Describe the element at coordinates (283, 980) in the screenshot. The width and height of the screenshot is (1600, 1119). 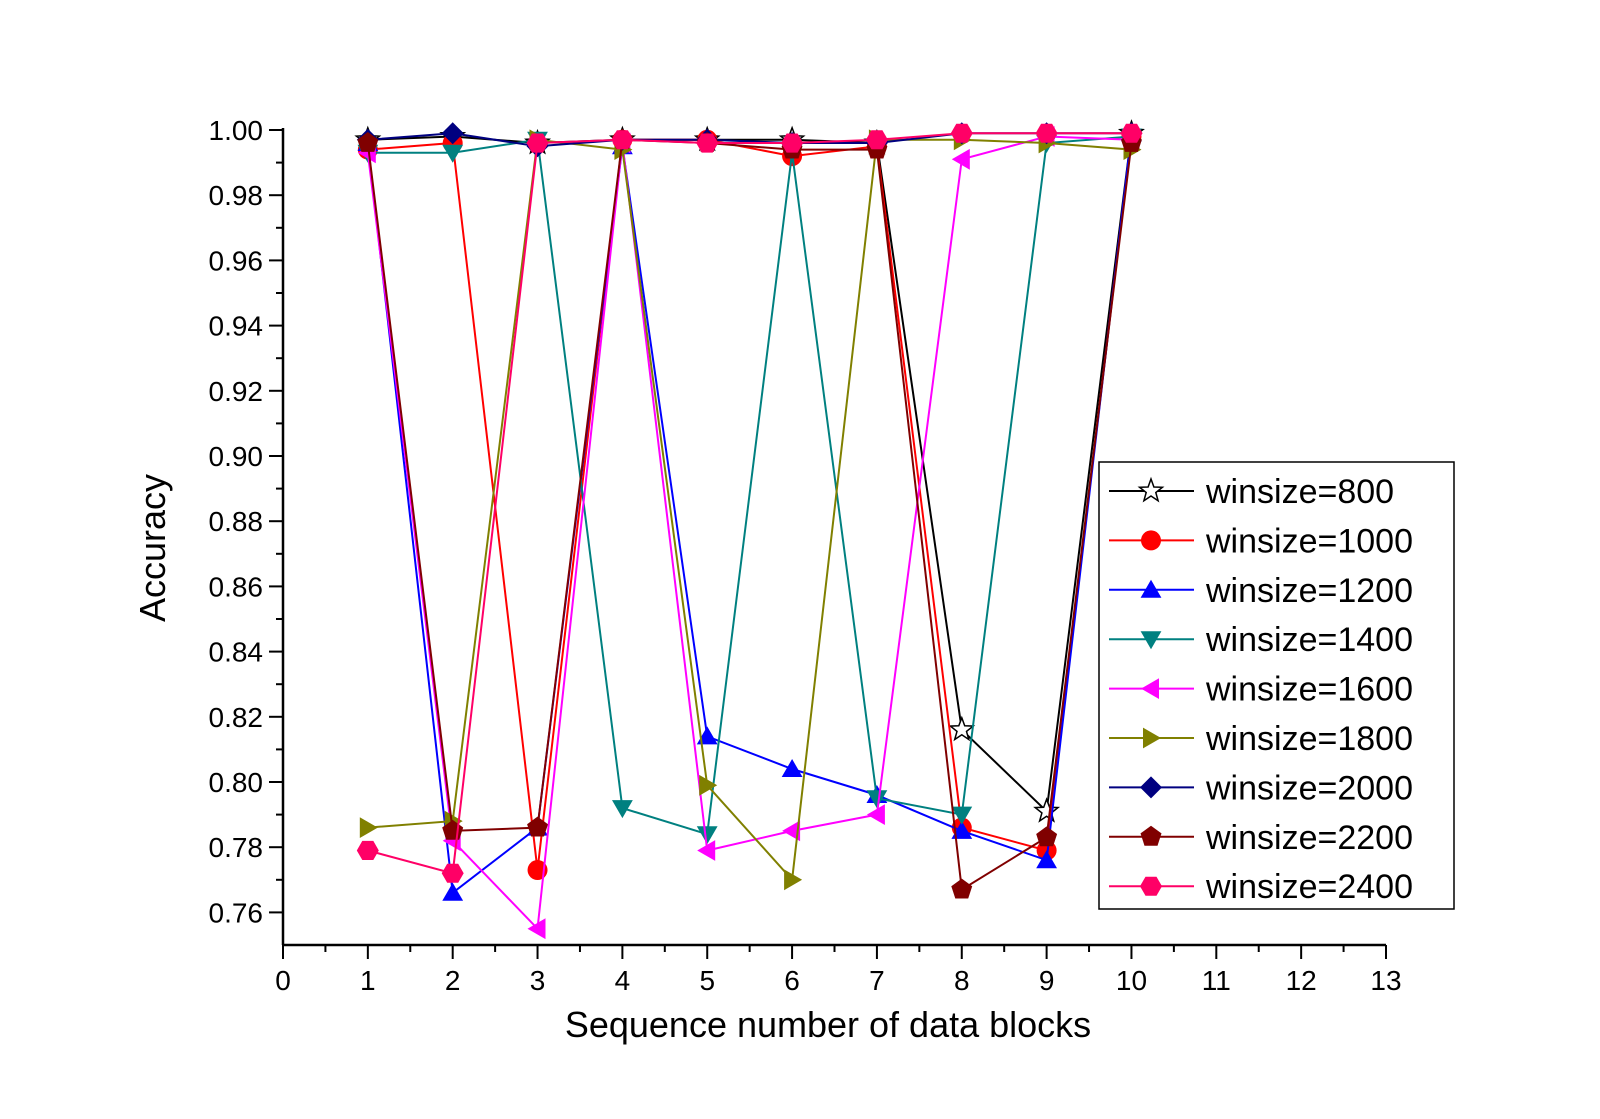
I see `x-tick-label: 0` at that location.